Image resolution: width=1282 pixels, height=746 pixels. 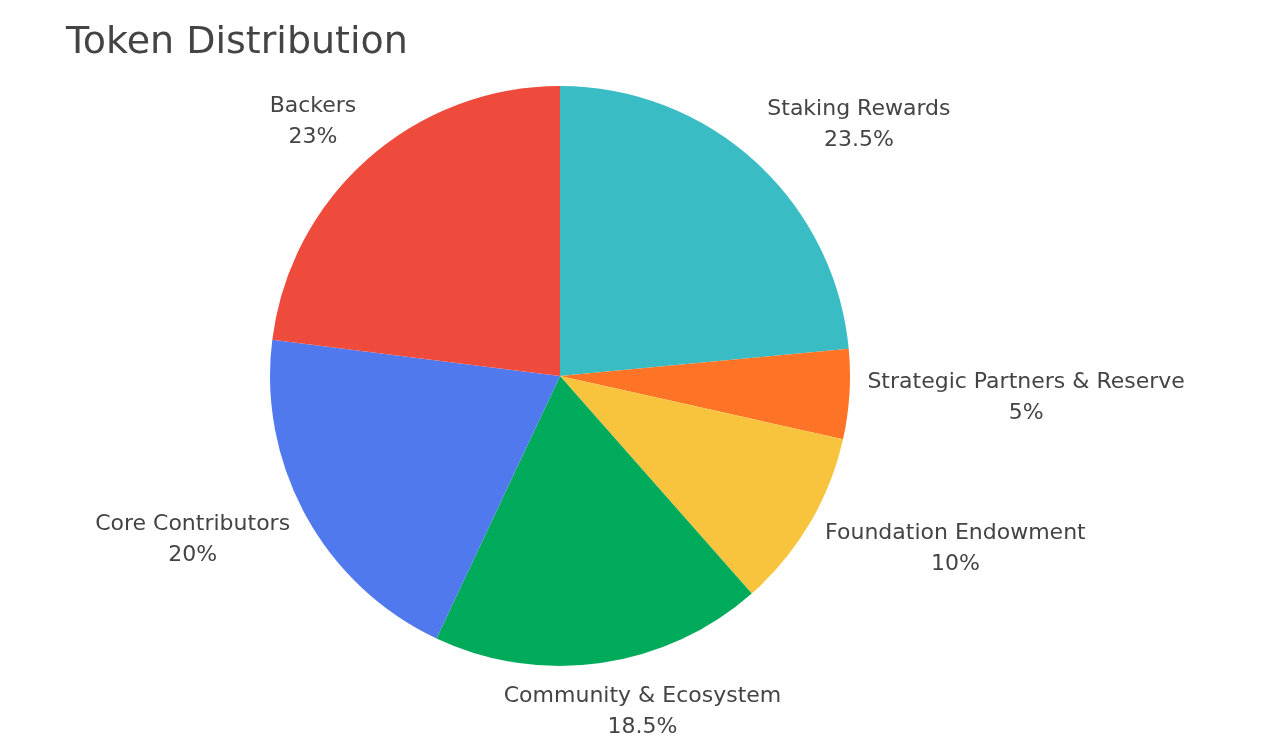 I want to click on slice-label: Core Contributors, so click(x=193, y=522).